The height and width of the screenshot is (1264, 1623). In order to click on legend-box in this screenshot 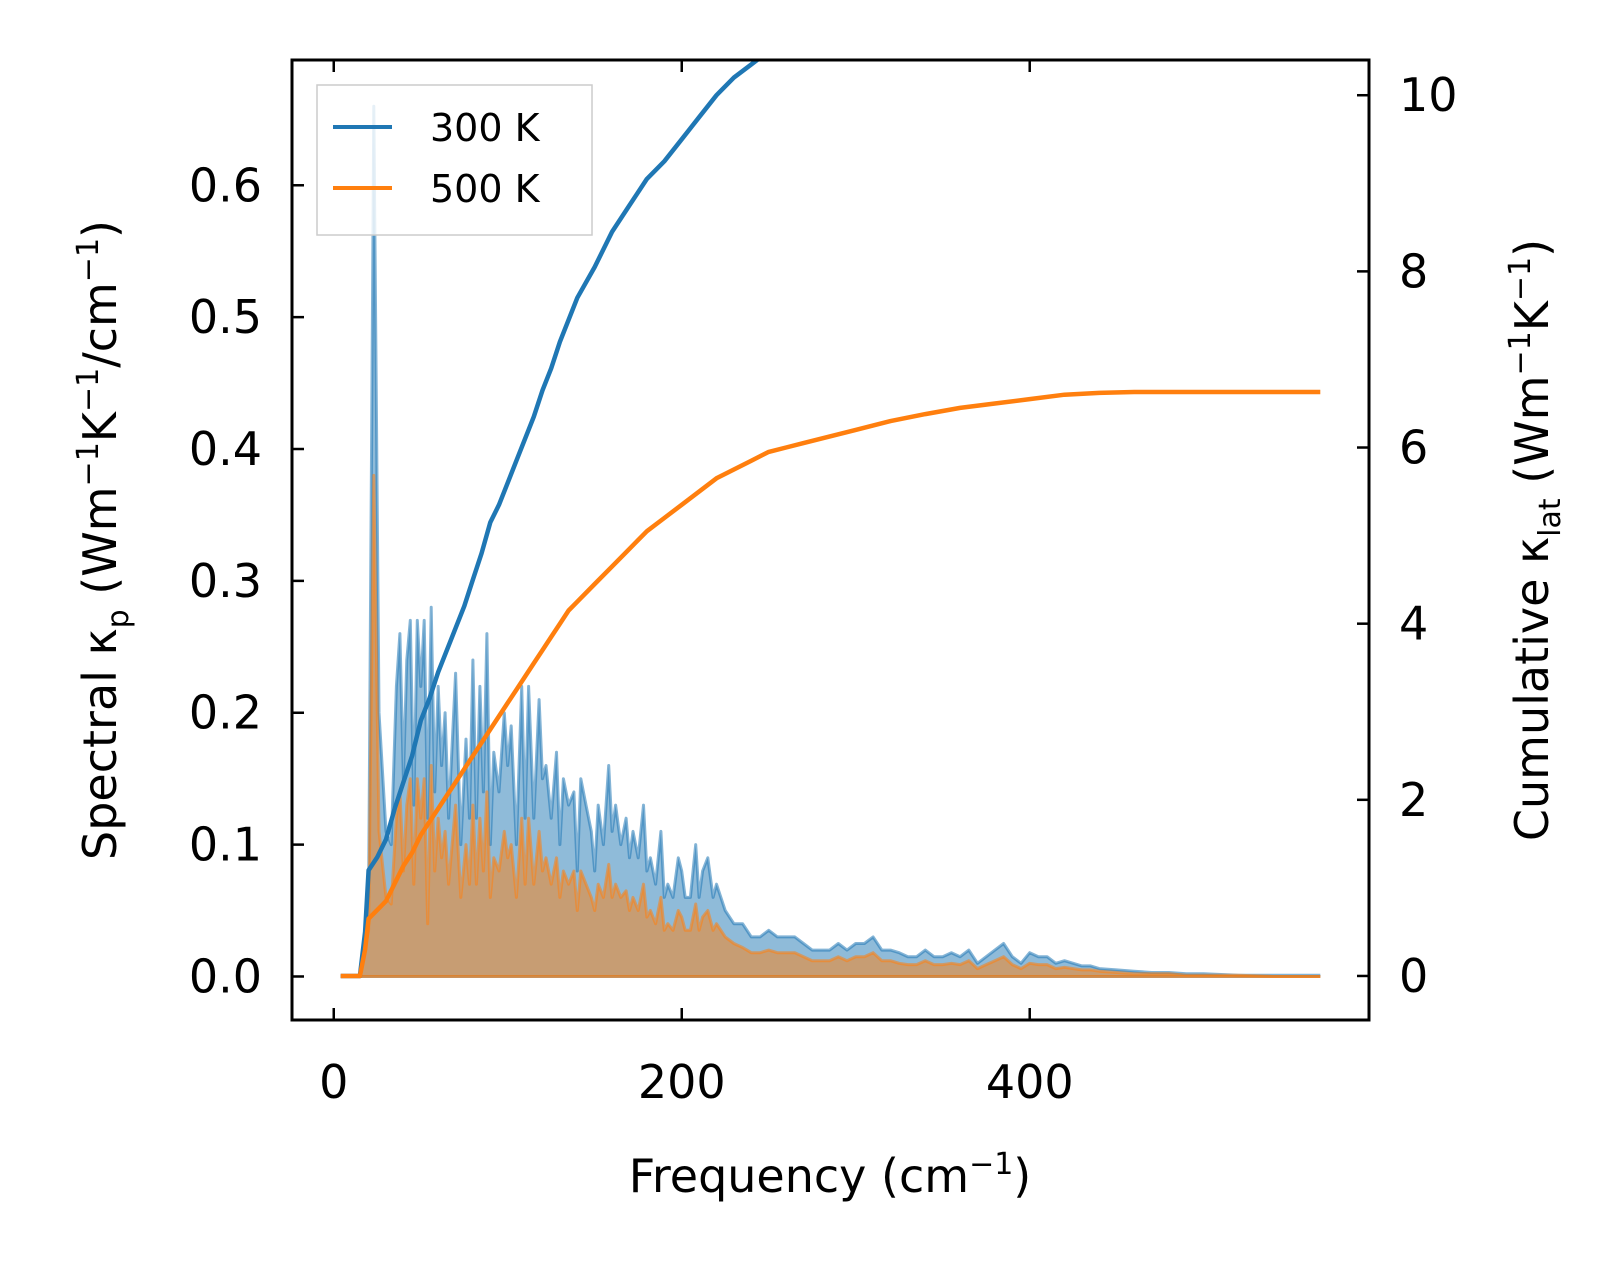, I will do `click(454, 160)`.